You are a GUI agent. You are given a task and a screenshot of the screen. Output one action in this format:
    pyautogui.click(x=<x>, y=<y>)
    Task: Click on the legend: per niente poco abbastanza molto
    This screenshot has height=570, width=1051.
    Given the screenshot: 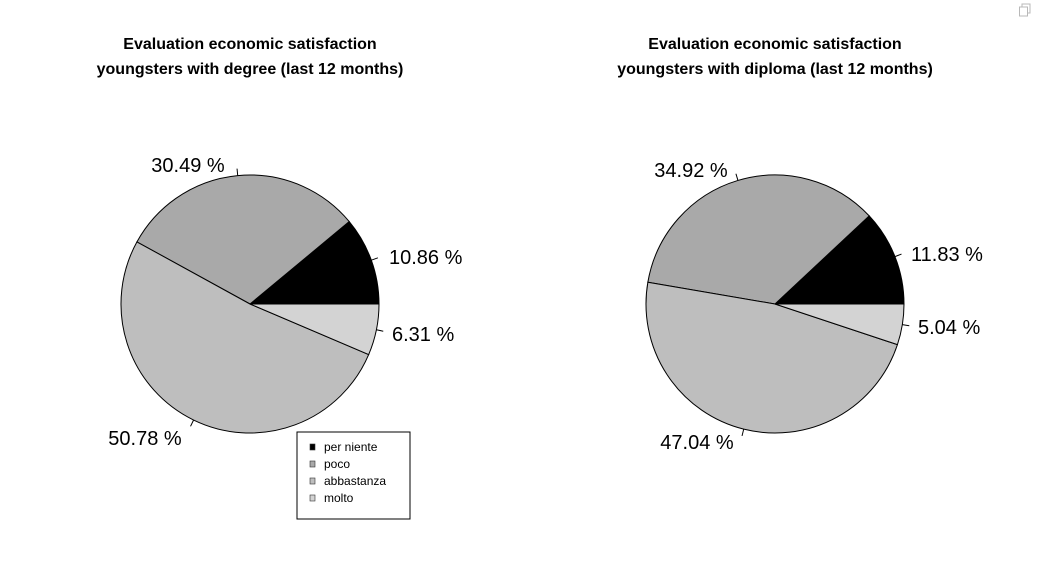 What is the action you would take?
    pyautogui.click(x=353, y=475)
    